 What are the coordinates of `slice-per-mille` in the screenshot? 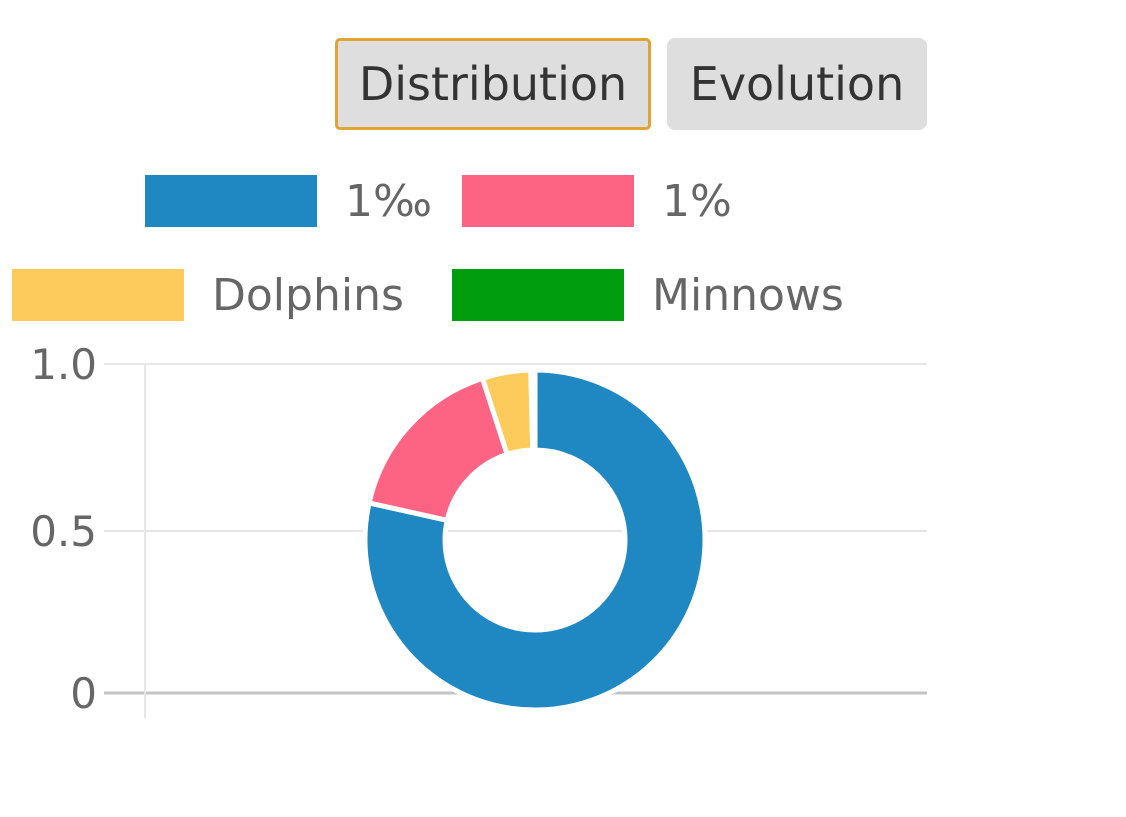 It's located at (535, 540).